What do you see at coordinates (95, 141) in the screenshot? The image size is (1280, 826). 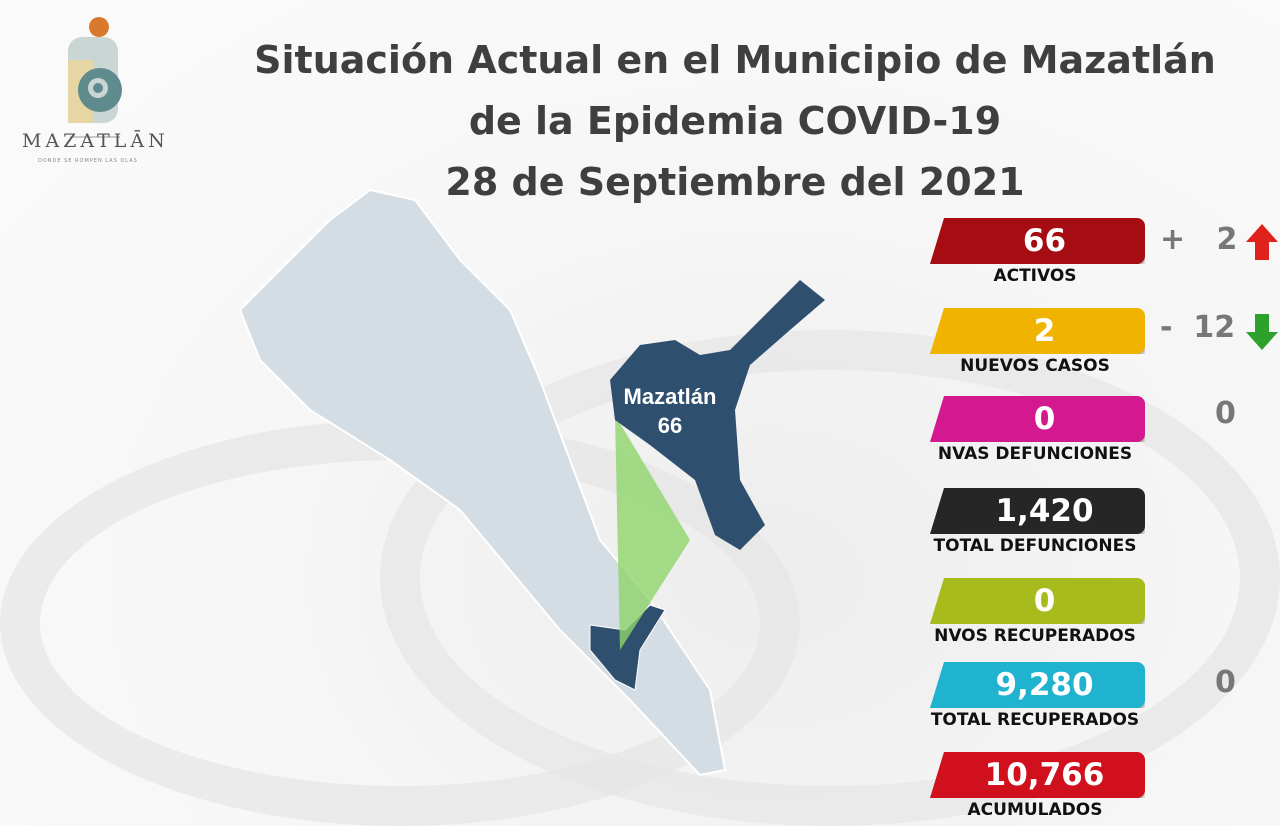 I see `logo-wordmark: MAZATLĀN` at bounding box center [95, 141].